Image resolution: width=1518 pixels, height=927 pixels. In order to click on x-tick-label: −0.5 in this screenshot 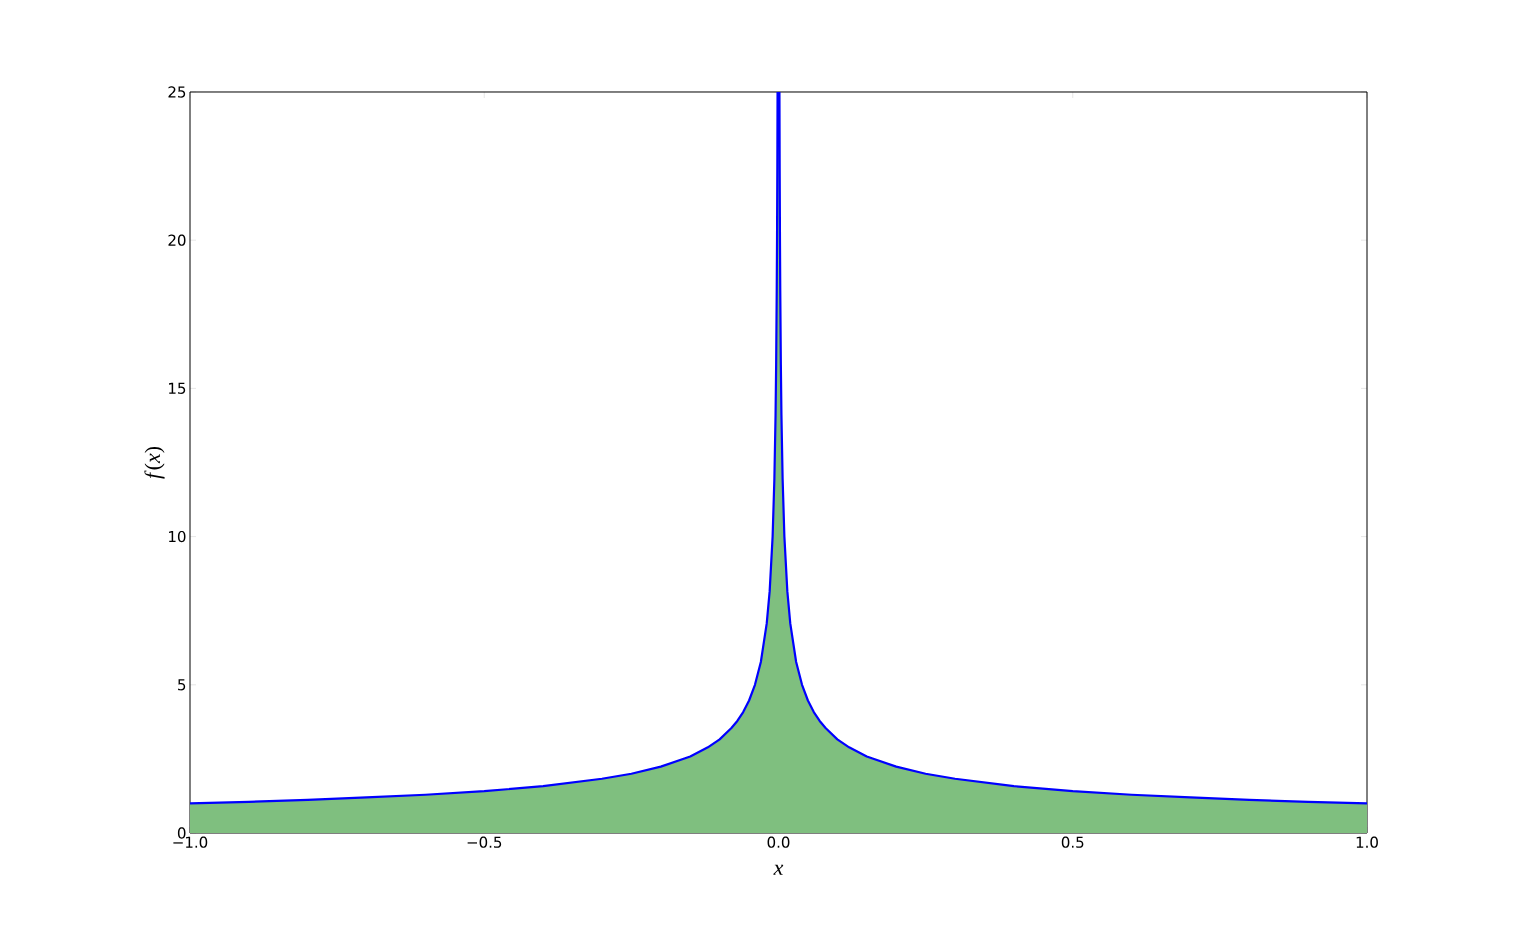, I will do `click(484, 842)`.